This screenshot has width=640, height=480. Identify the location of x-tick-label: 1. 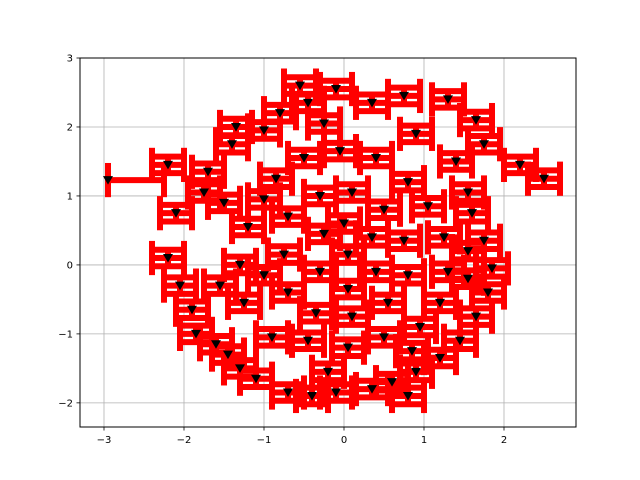
(424, 440).